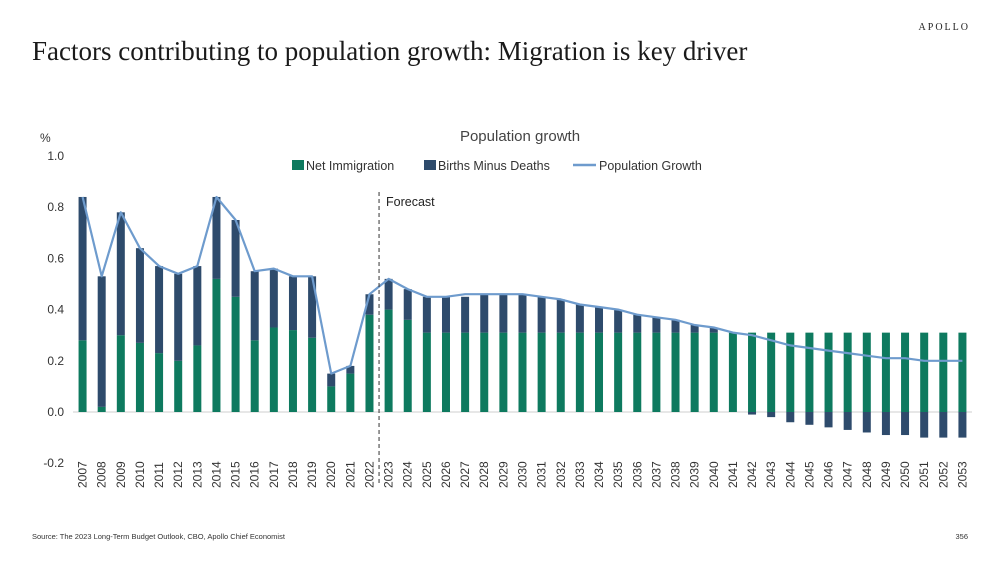 Image resolution: width=1000 pixels, height=562 pixels. Describe the element at coordinates (713, 372) in the screenshot. I see `bar-net-immigration-2040` at that location.